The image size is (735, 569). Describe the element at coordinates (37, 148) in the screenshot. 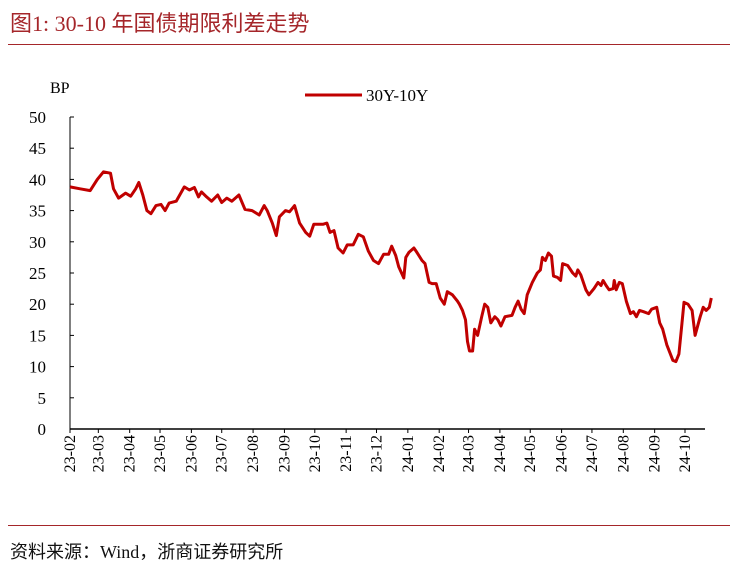

I see `y-tick-label: 45` at that location.